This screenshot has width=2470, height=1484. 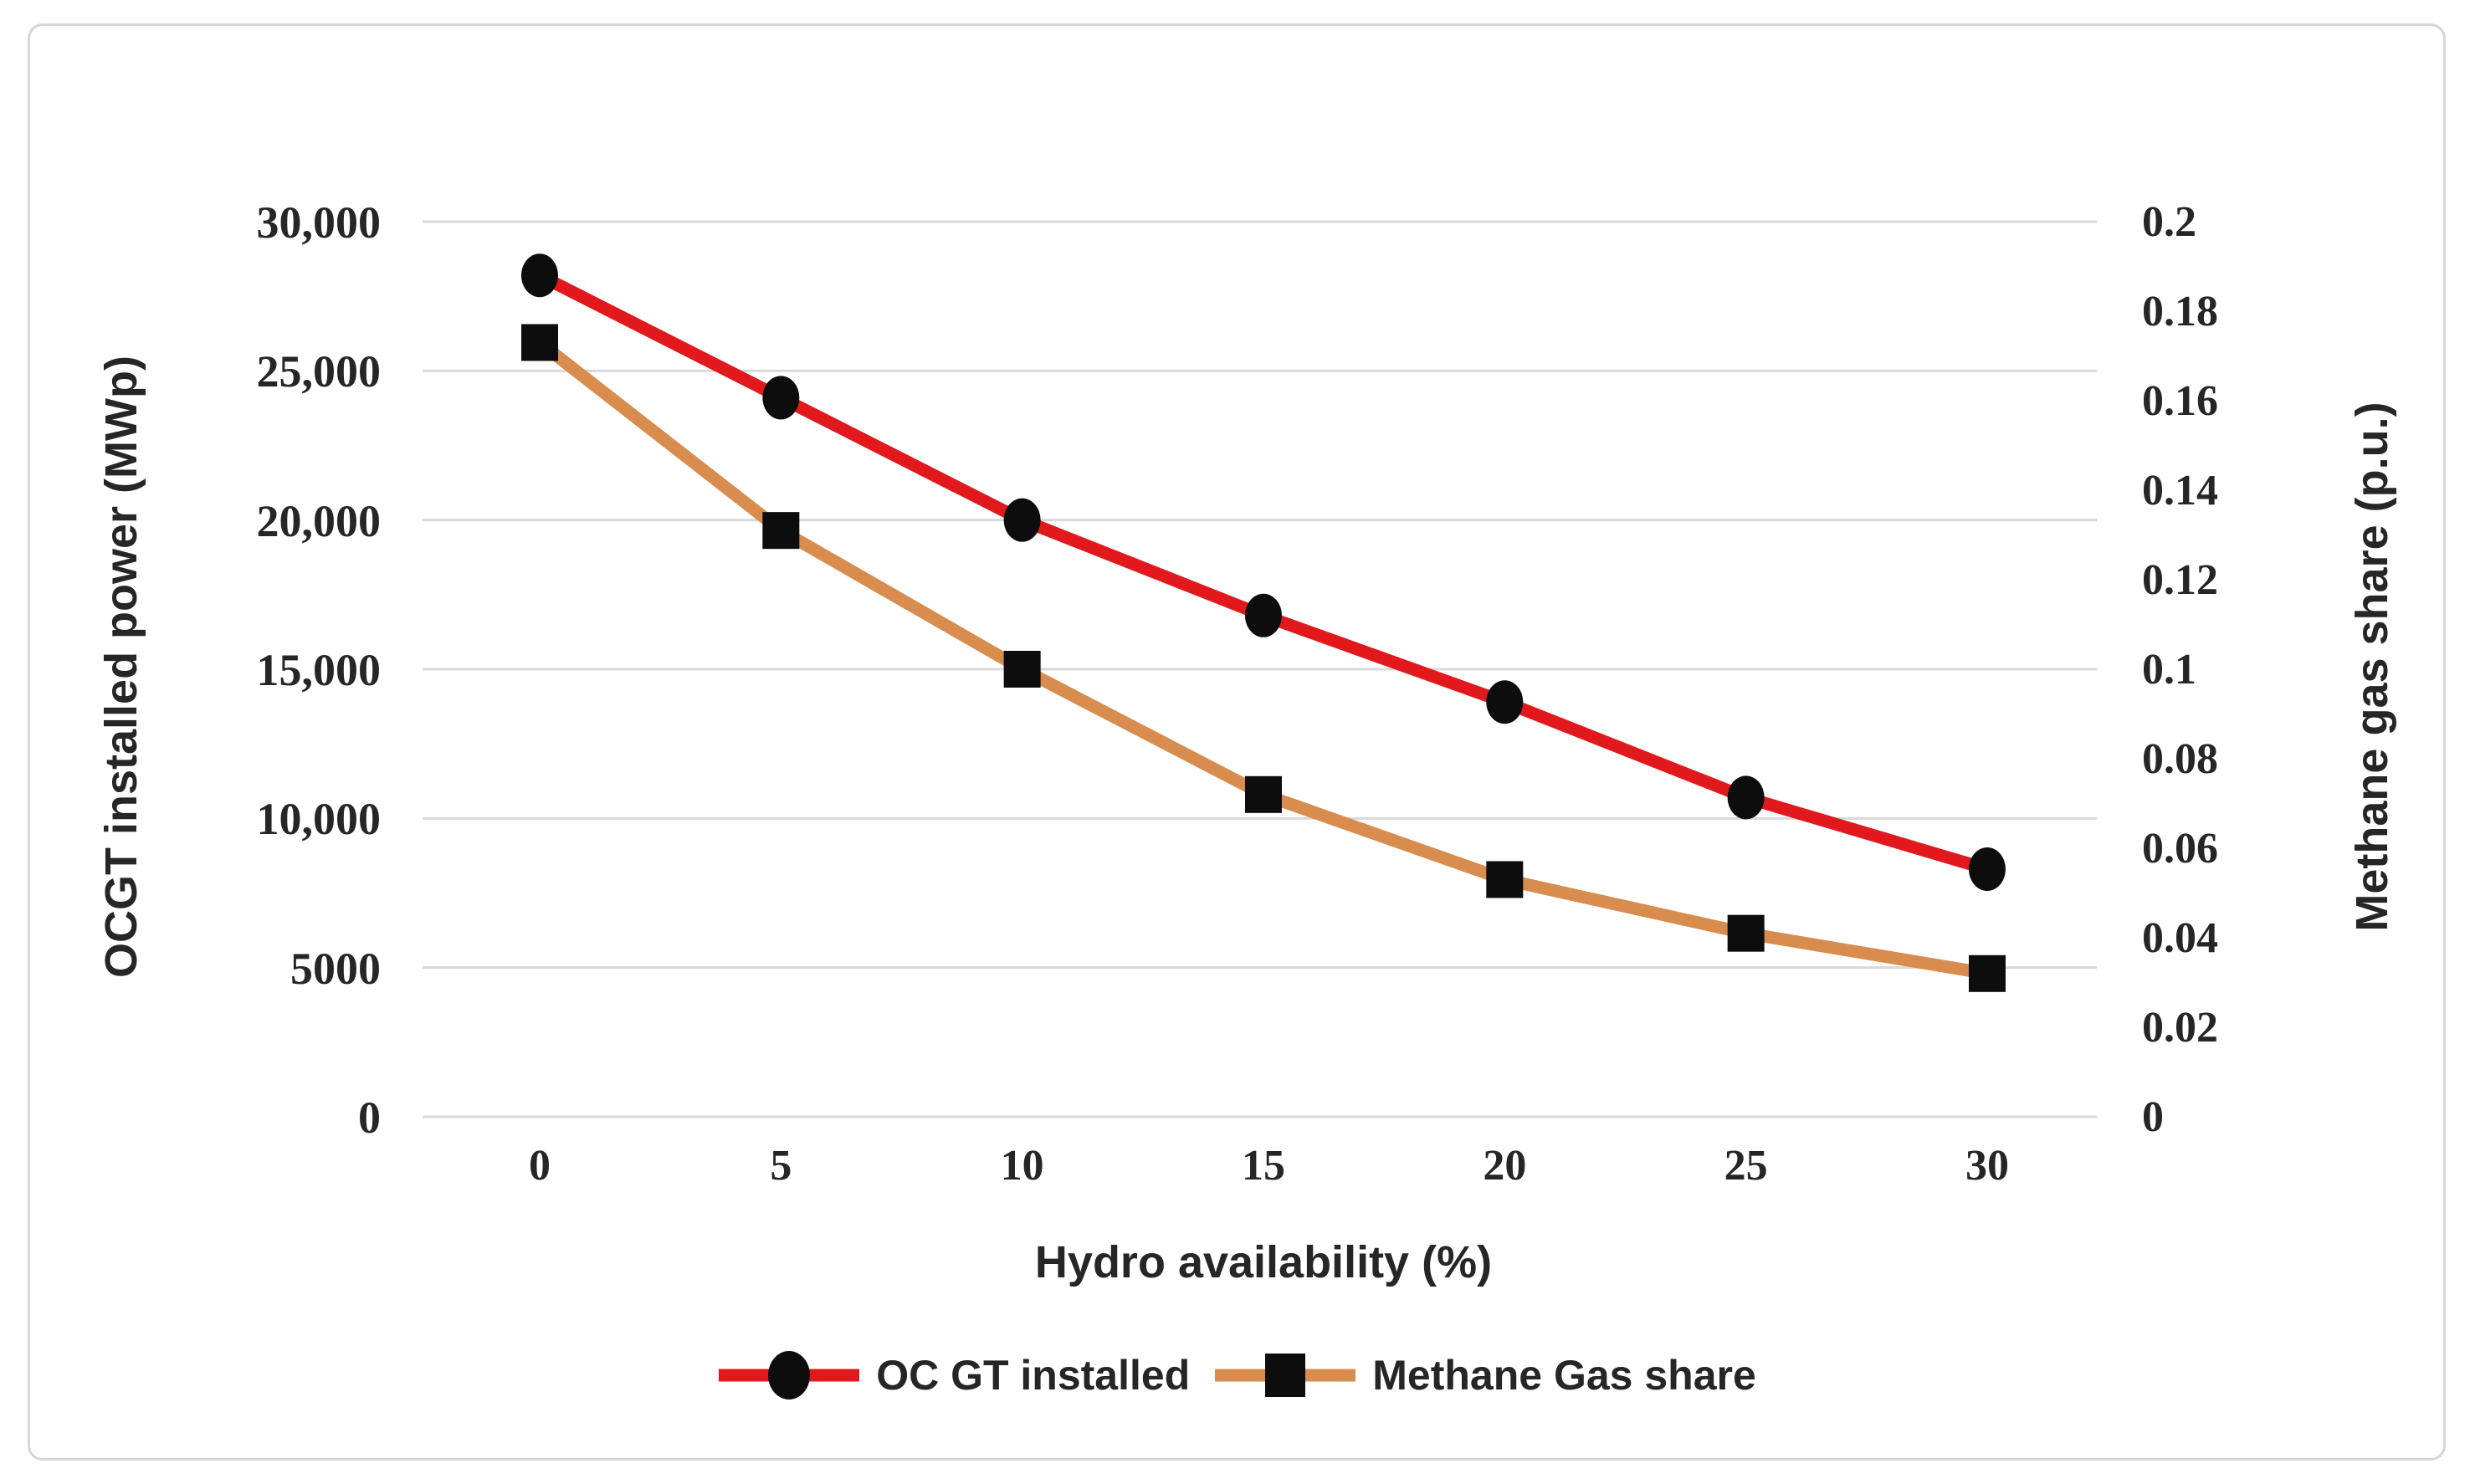 I want to click on right-axis-tick-label: 0.06, so click(x=2180, y=848).